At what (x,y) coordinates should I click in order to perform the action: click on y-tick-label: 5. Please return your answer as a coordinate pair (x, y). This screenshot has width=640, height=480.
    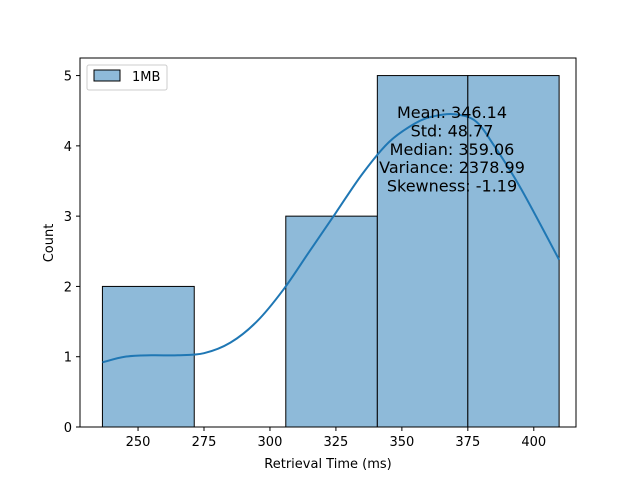
    Looking at the image, I should click on (68, 77).